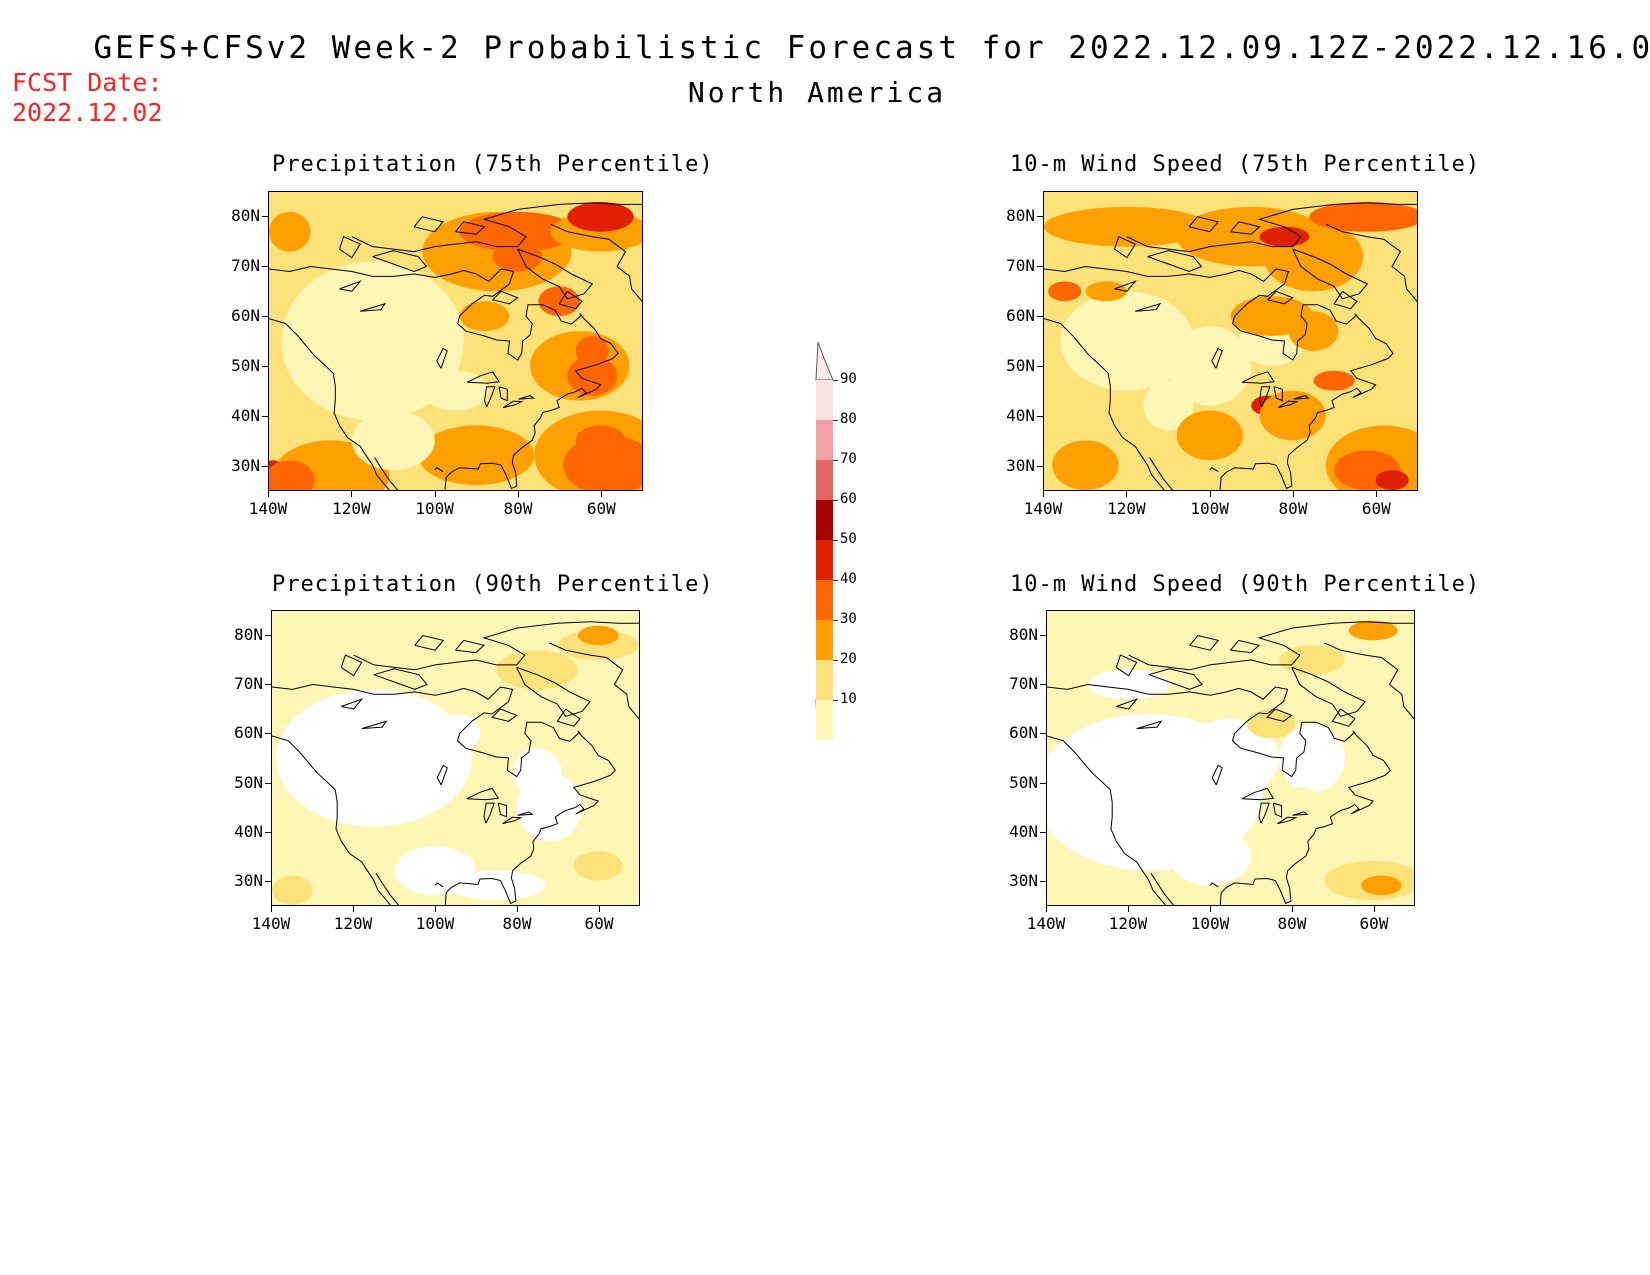 The height and width of the screenshot is (1275, 1650). I want to click on colorbar-label: 70, so click(848, 459).